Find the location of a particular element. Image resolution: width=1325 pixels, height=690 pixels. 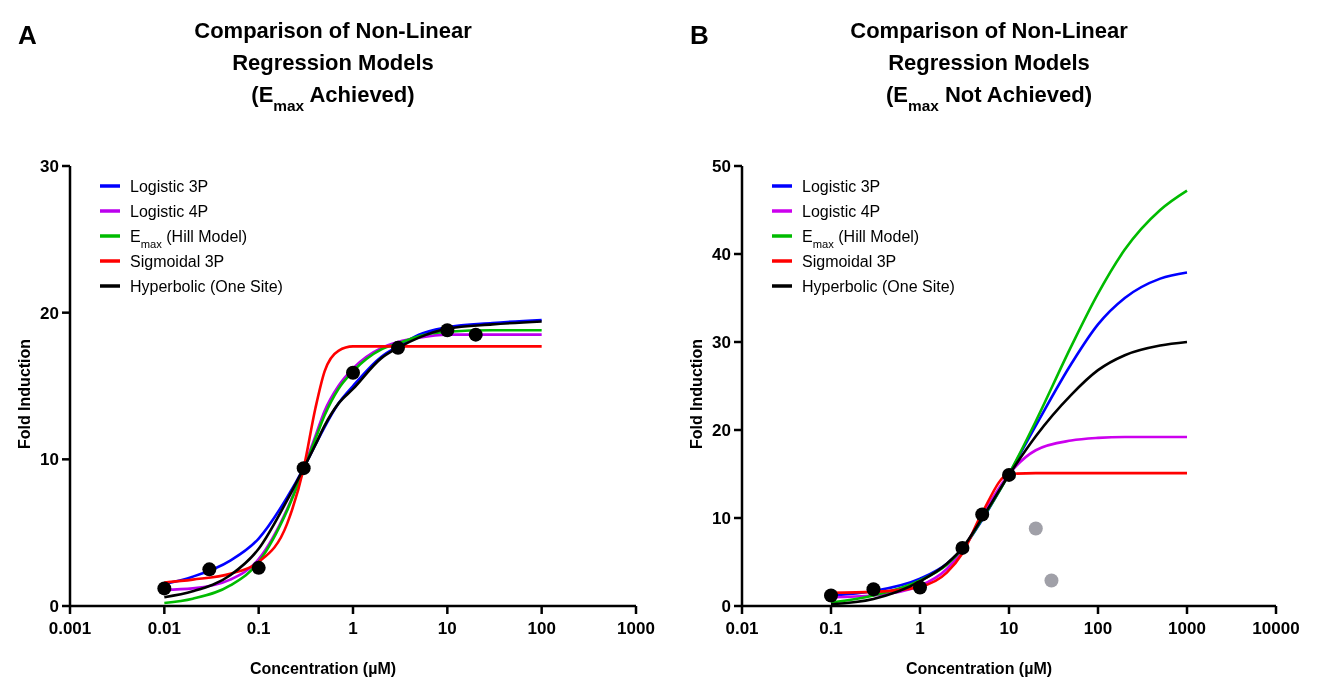

text: A is located at coordinates (27, 35).